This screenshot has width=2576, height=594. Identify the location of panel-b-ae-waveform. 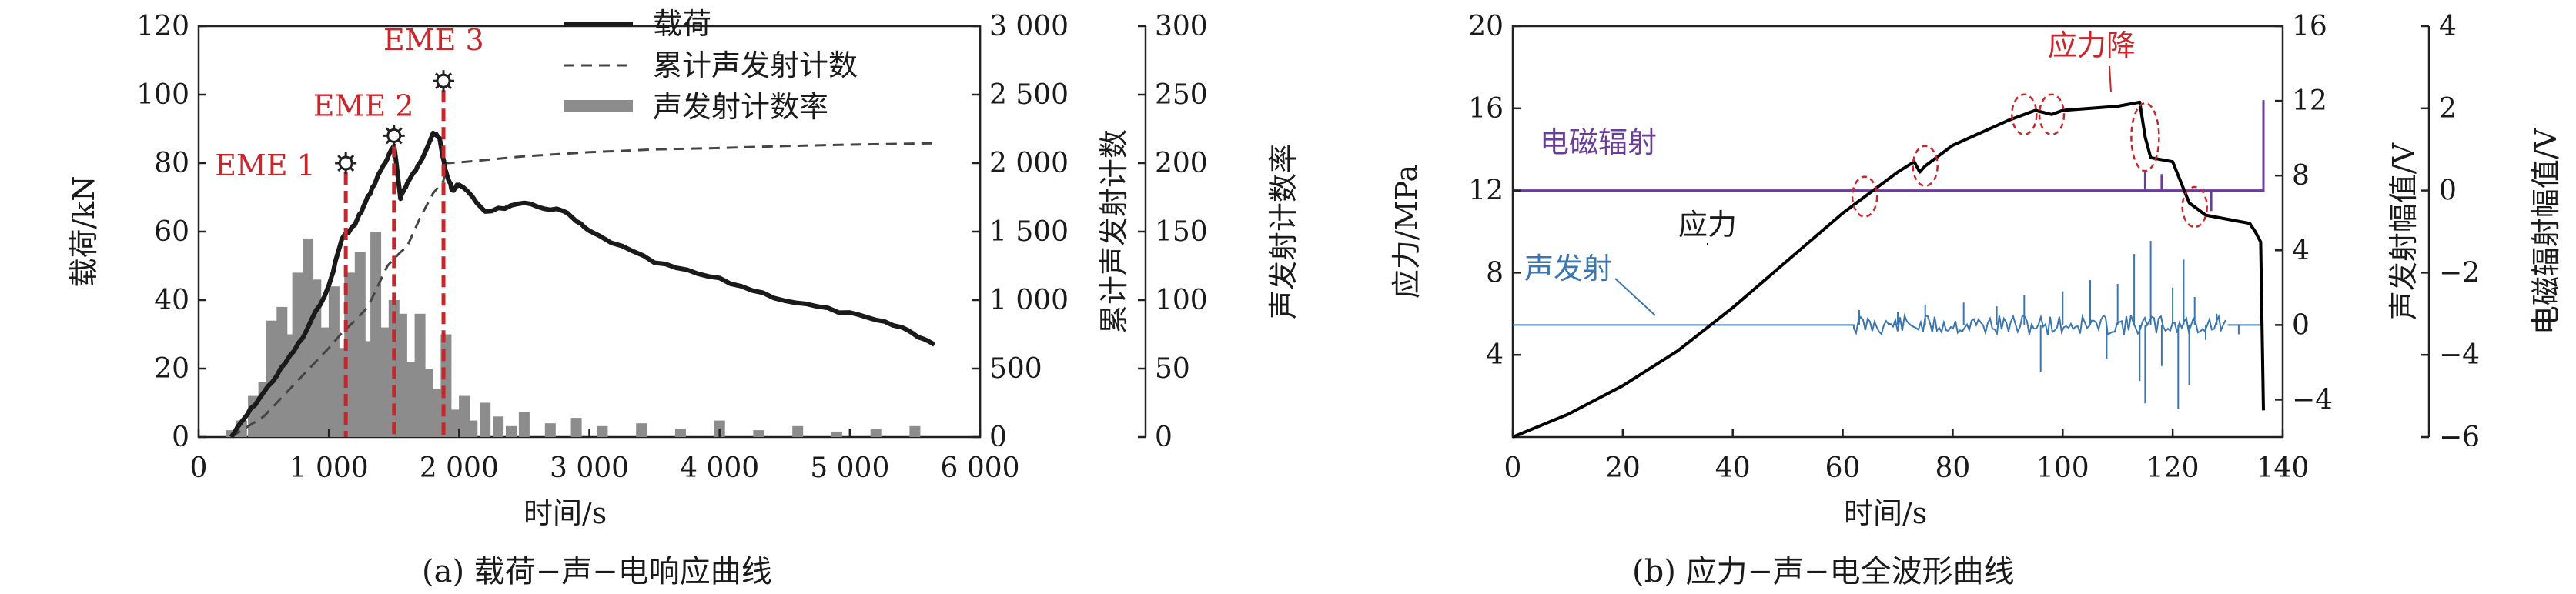
(1888, 325).